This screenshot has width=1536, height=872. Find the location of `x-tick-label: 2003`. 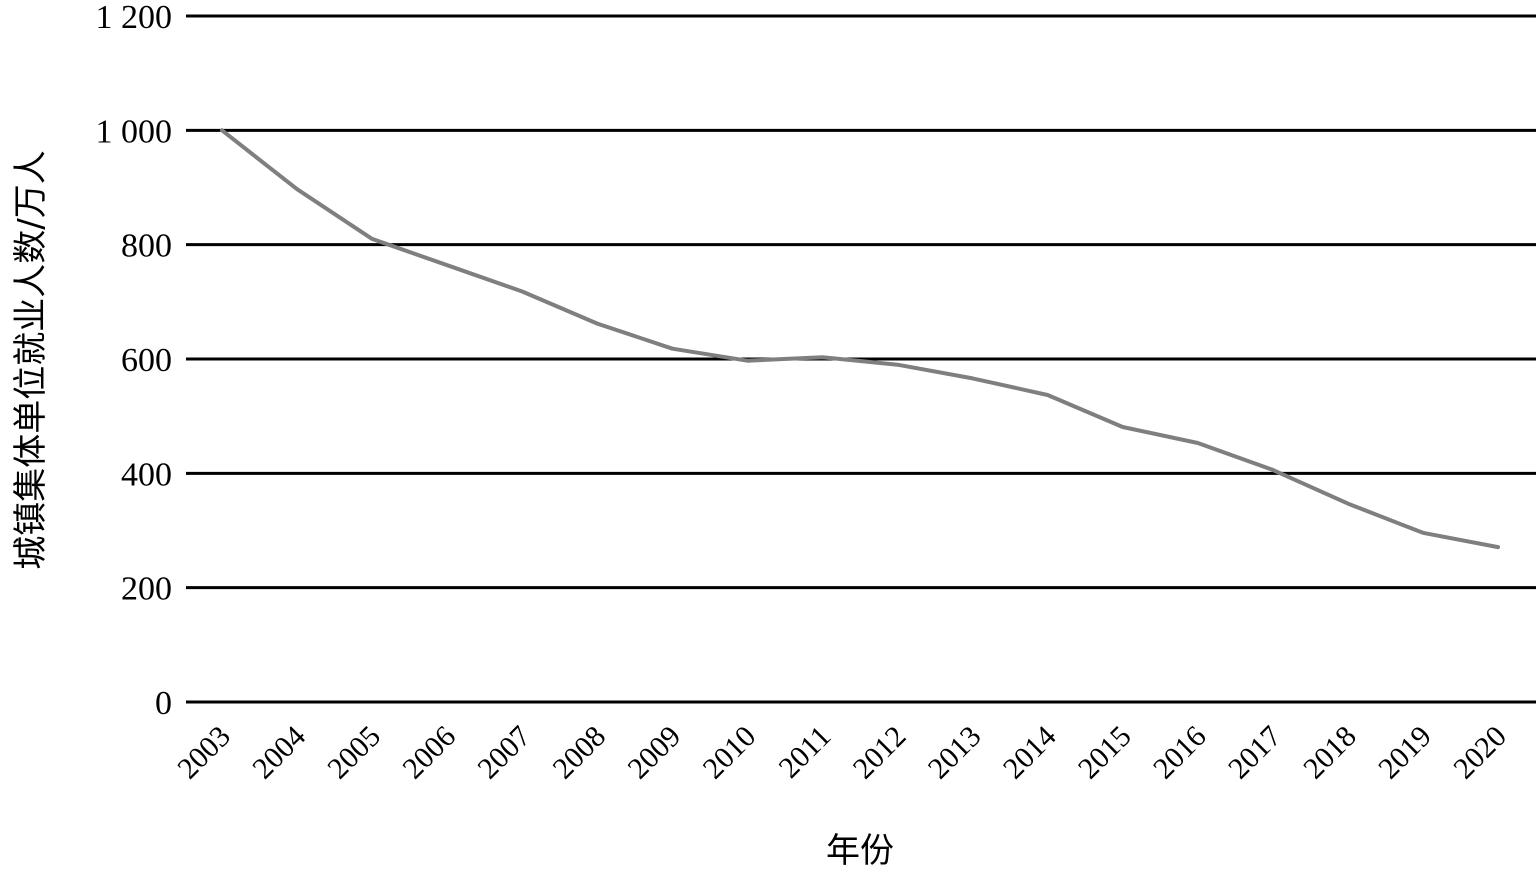

x-tick-label: 2003 is located at coordinates (204, 753).